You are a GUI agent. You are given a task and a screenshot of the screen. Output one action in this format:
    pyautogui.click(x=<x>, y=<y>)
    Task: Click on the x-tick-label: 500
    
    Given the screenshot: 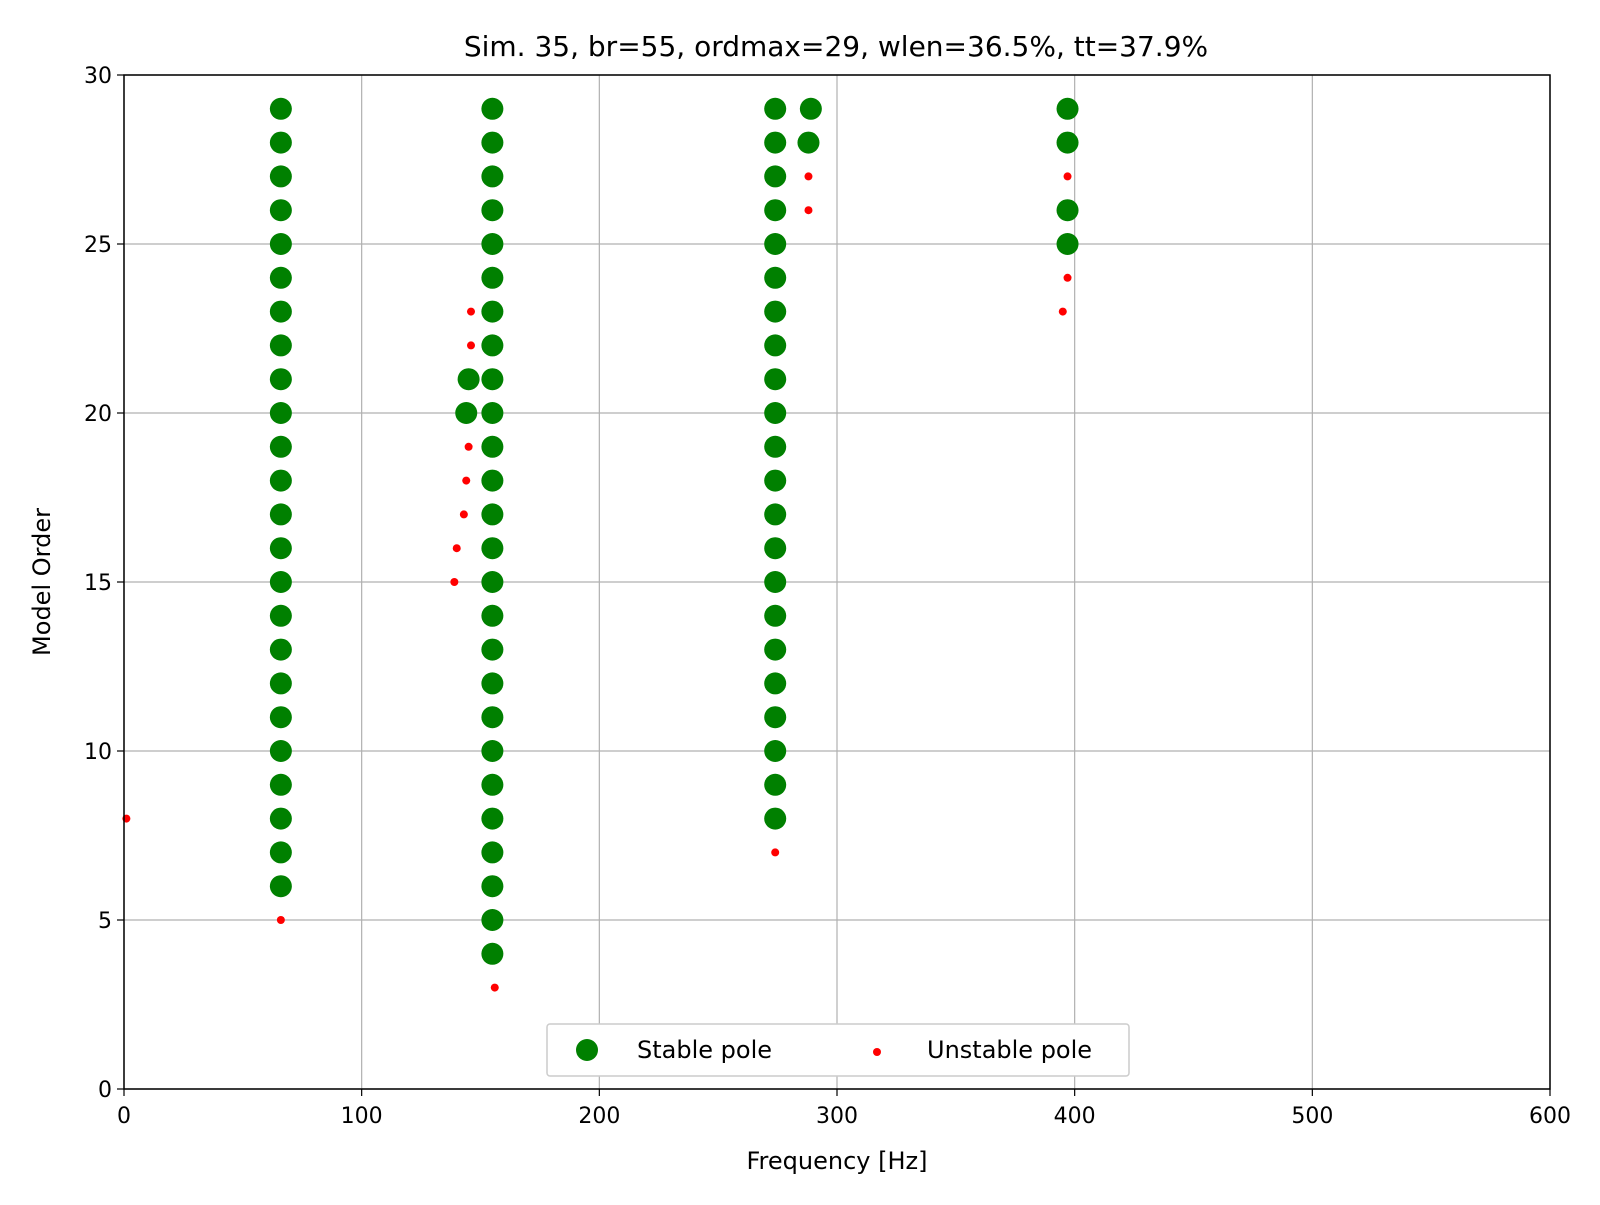 What is the action you would take?
    pyautogui.click(x=1312, y=1116)
    